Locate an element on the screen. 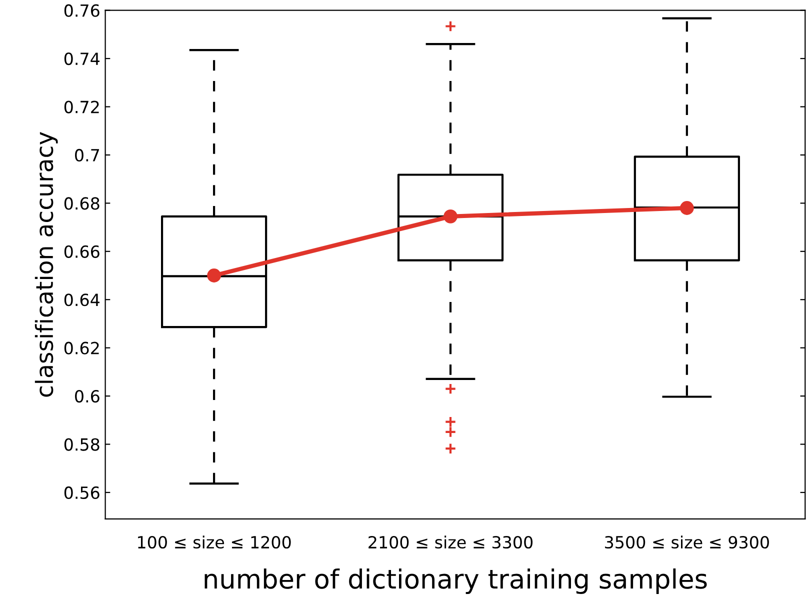  y-tick-label: 0.64 is located at coordinates (82, 300).